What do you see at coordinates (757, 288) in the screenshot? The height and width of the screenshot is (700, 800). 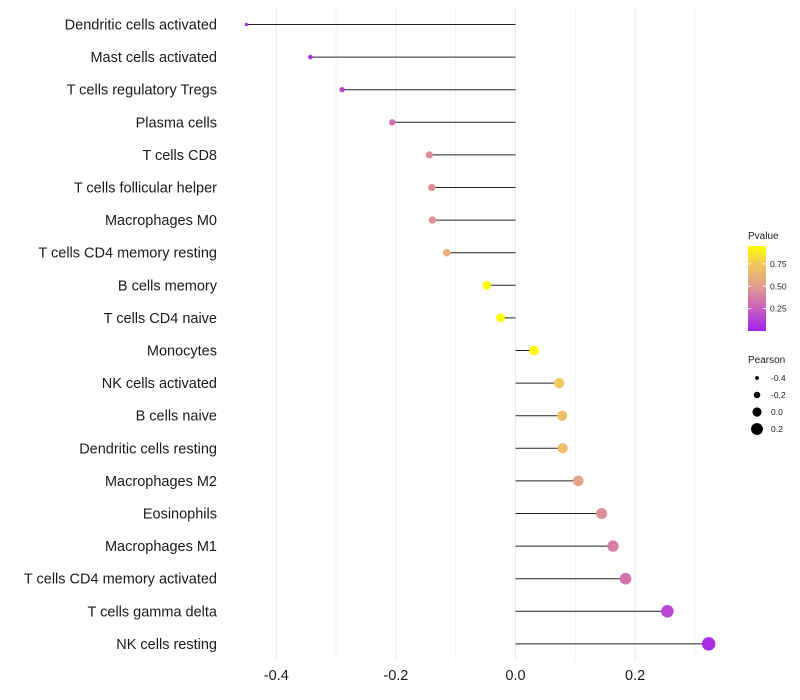 I see `pvalue-colorbar` at bounding box center [757, 288].